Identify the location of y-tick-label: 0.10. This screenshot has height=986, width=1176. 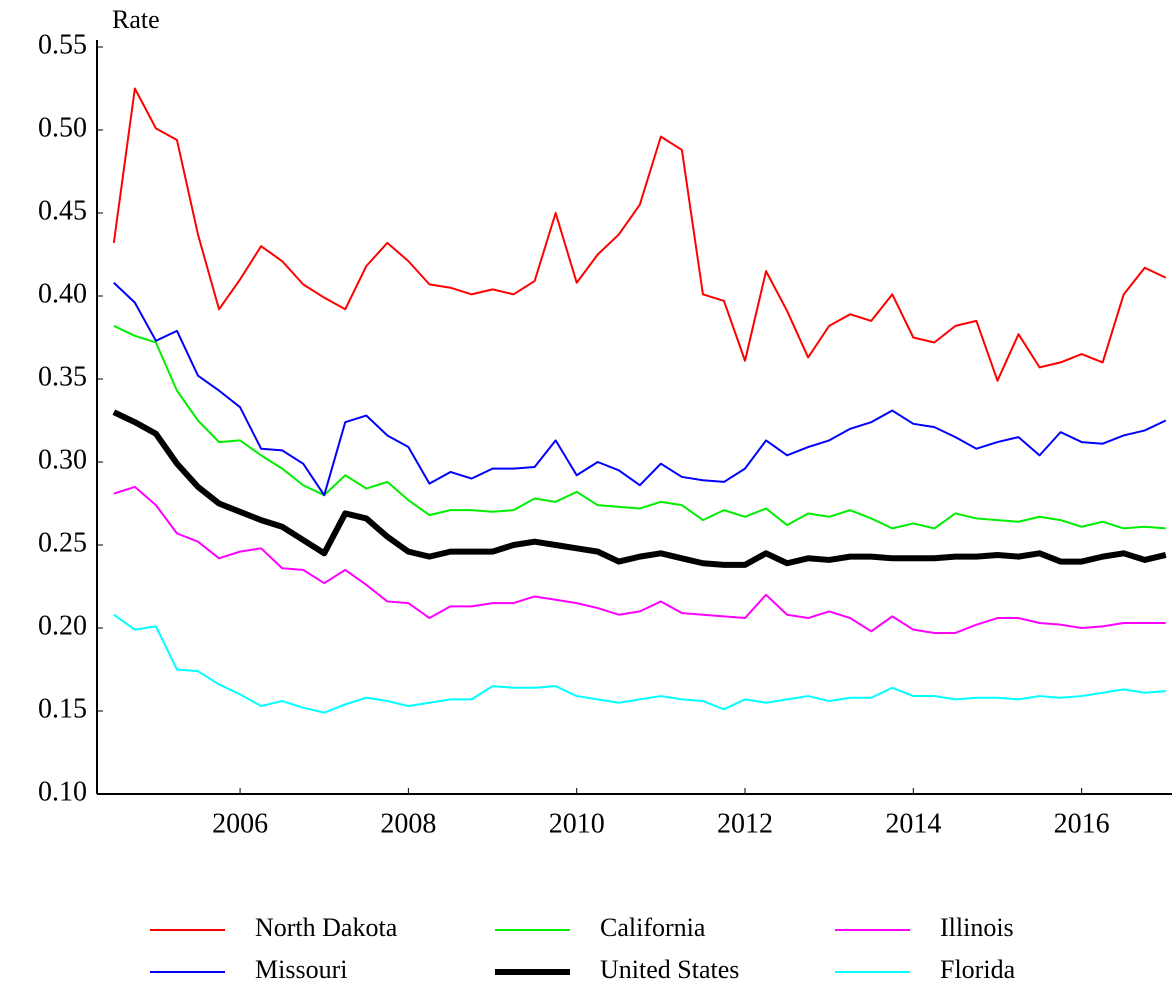
(62, 791).